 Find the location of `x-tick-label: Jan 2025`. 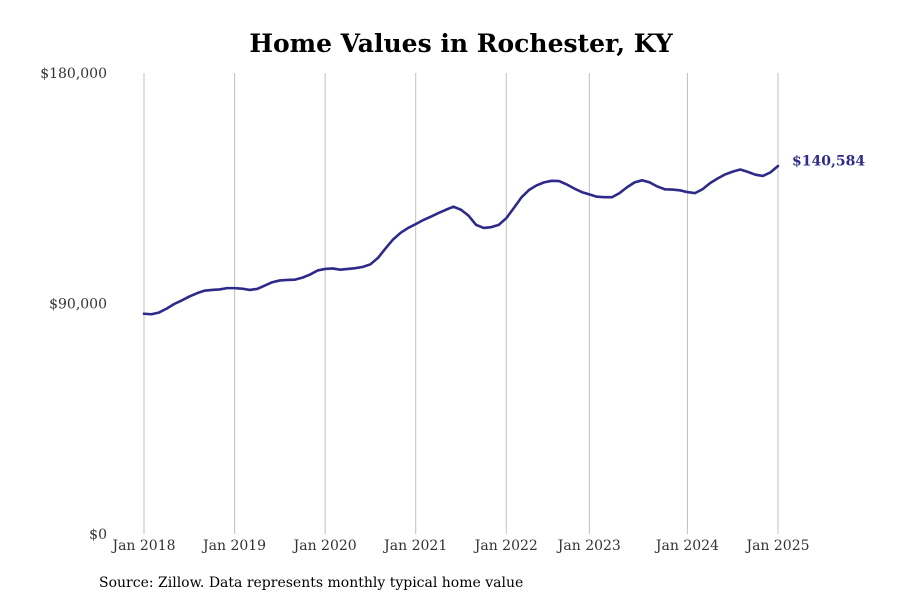

x-tick-label: Jan 2025 is located at coordinates (776, 546).